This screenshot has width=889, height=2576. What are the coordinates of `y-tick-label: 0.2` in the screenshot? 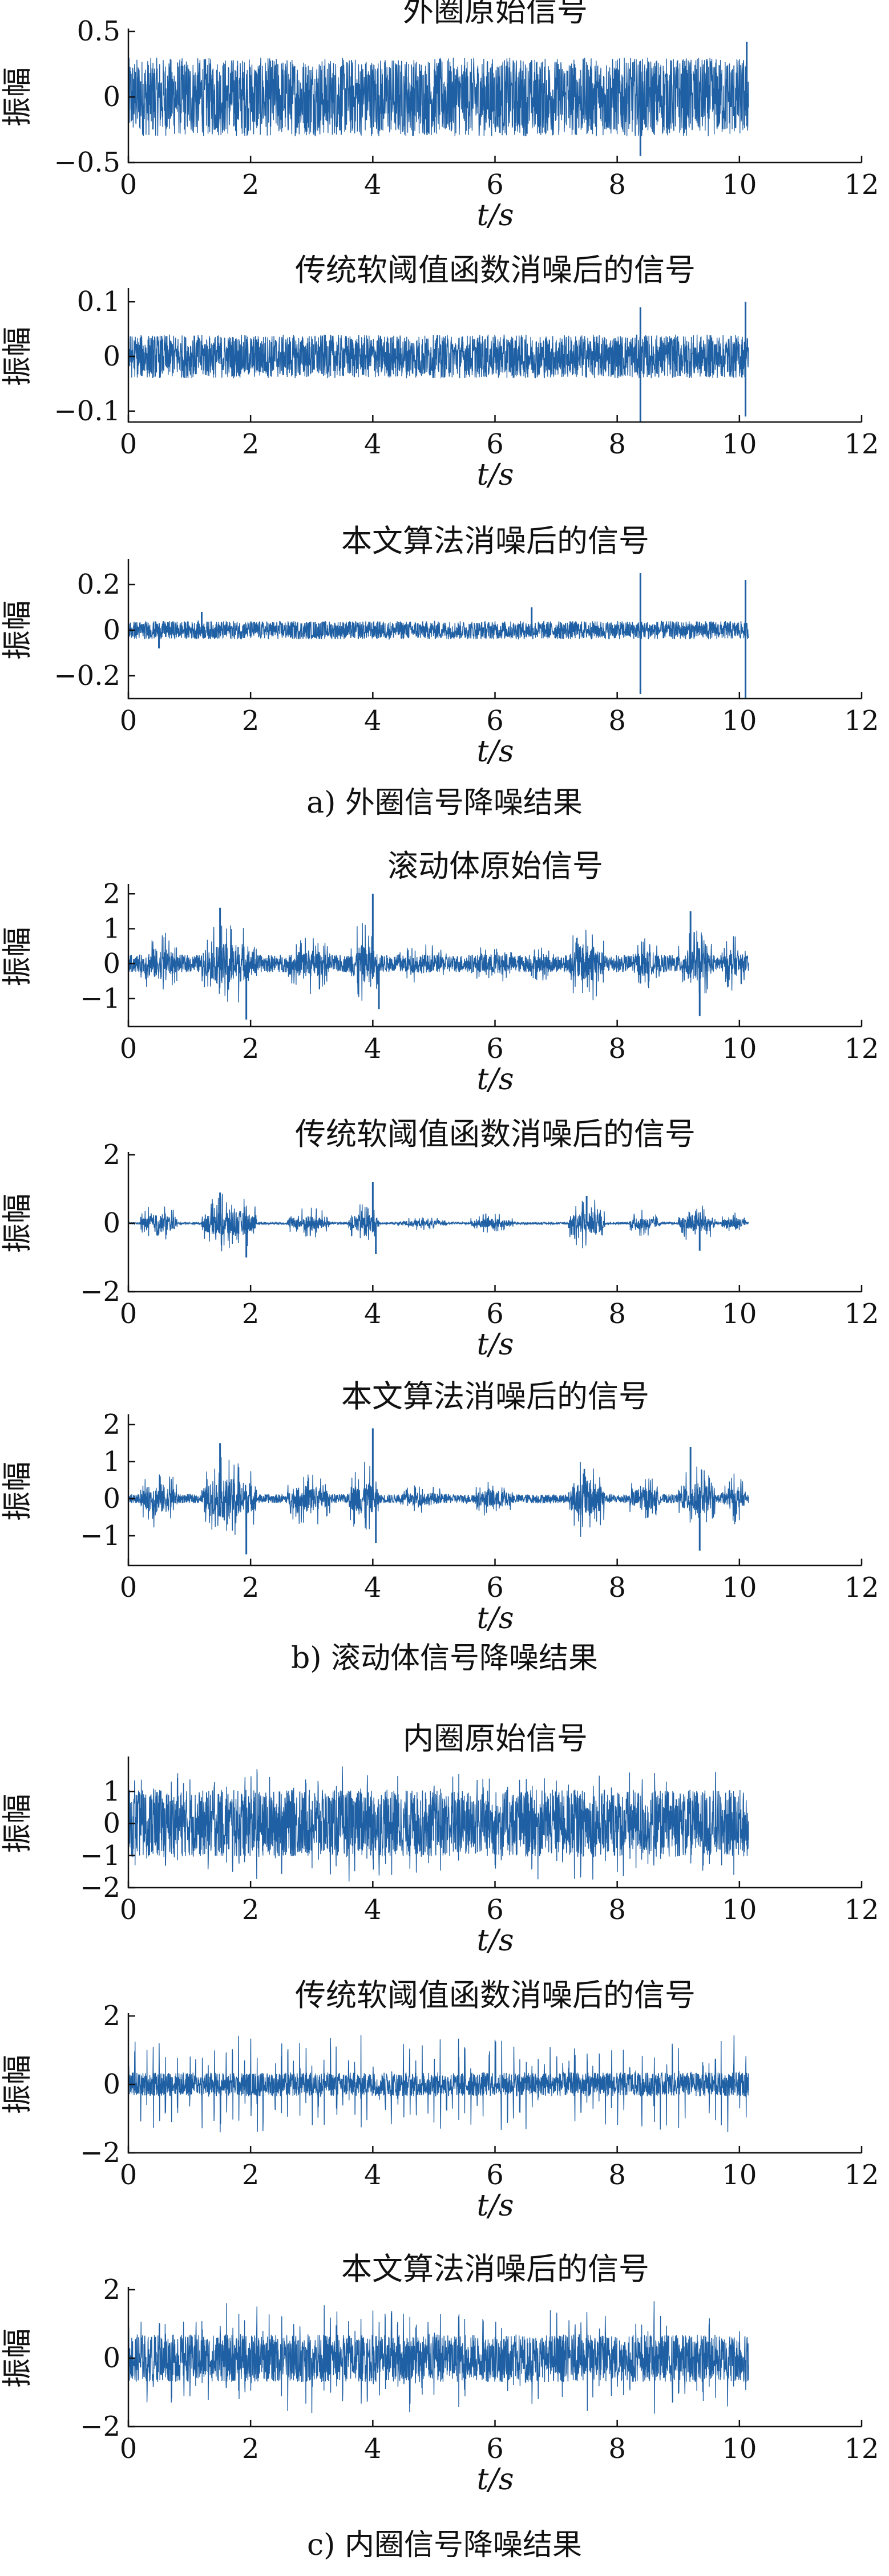 It's located at (98, 585).